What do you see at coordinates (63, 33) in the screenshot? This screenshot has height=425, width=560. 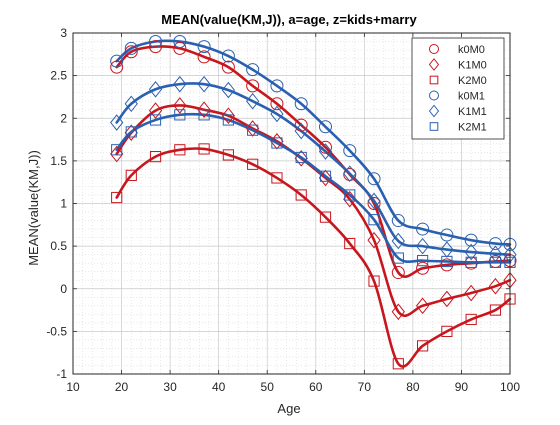 I see `y-tick-label: 3` at bounding box center [63, 33].